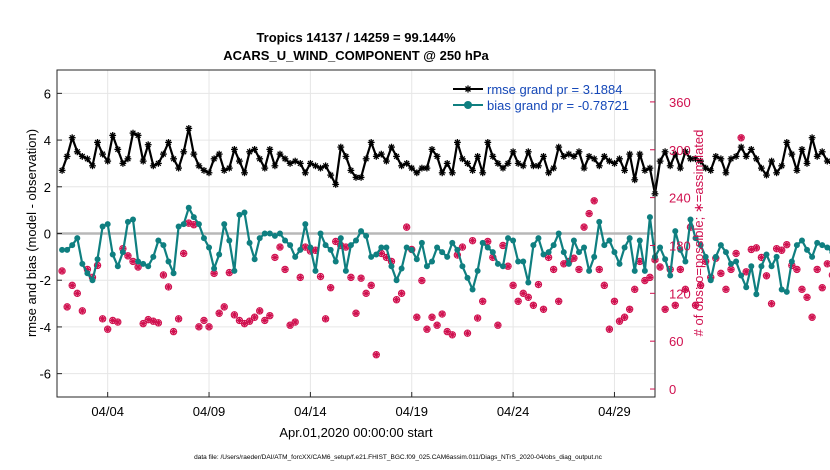 This screenshot has height=470, width=830. What do you see at coordinates (356, 432) in the screenshot?
I see `x-axis-label: Apr.01,2020 00:00:00 start` at bounding box center [356, 432].